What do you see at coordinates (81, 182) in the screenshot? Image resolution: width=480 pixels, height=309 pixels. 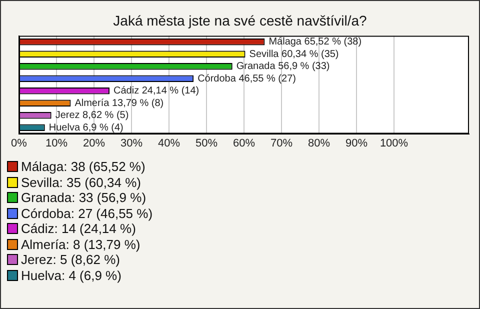 I see `text: Sevilla: 35 (60,34 %)` at bounding box center [81, 182].